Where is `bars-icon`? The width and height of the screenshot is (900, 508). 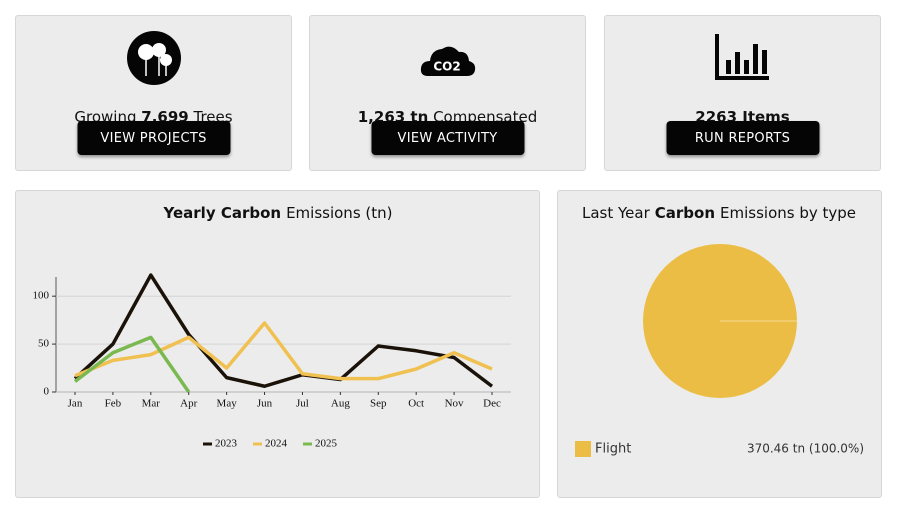 bars-icon is located at coordinates (741, 57).